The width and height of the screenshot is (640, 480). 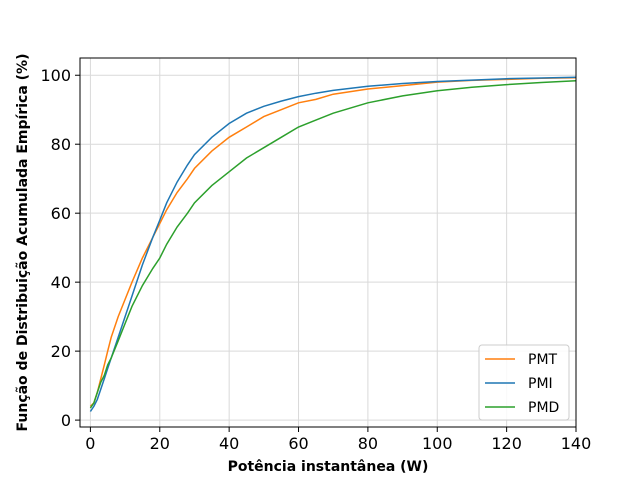 I want to click on y-tick-label: 60, so click(x=61, y=213).